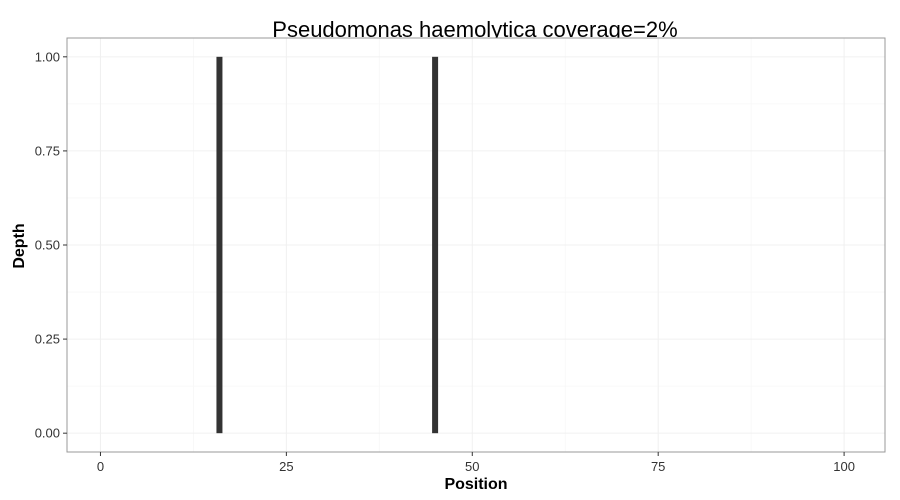 The width and height of the screenshot is (900, 500). What do you see at coordinates (47, 56) in the screenshot?
I see `y-tick-label: 1.00` at bounding box center [47, 56].